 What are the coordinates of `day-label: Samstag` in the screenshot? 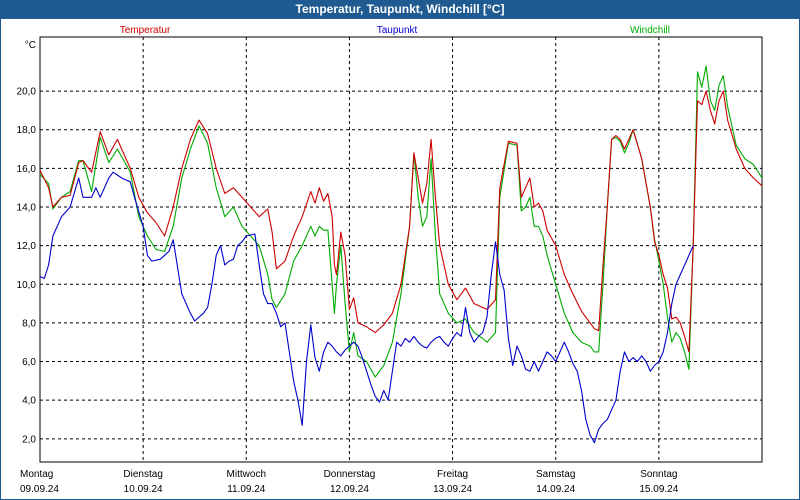 It's located at (555, 474).